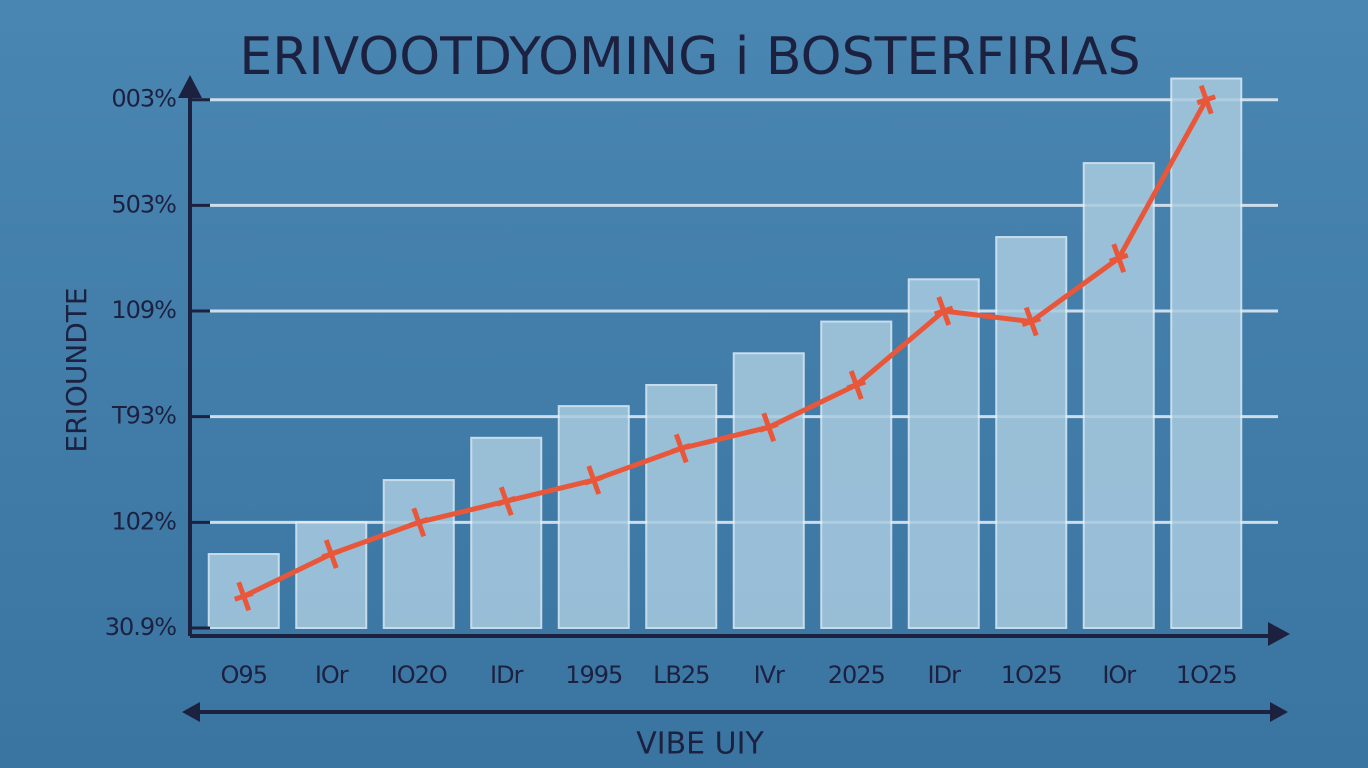  Describe the element at coordinates (689, 57) in the screenshot. I see `chart-title: ERIVOOTDYOMING i BOSTERFIRIAS` at that location.